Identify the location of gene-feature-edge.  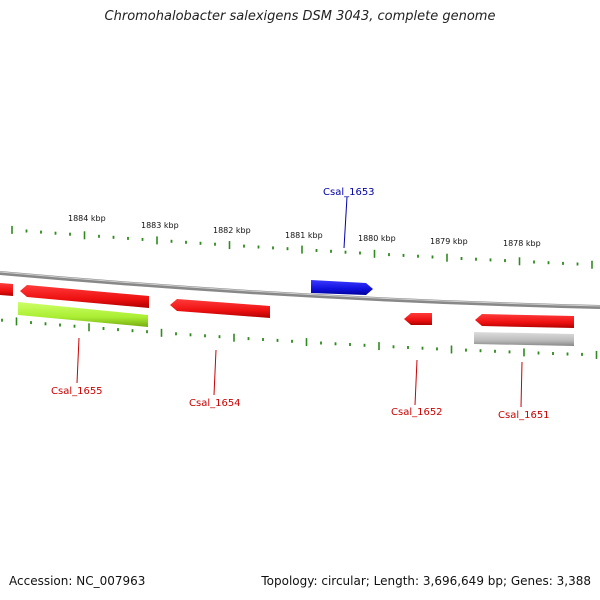
(6, 289).